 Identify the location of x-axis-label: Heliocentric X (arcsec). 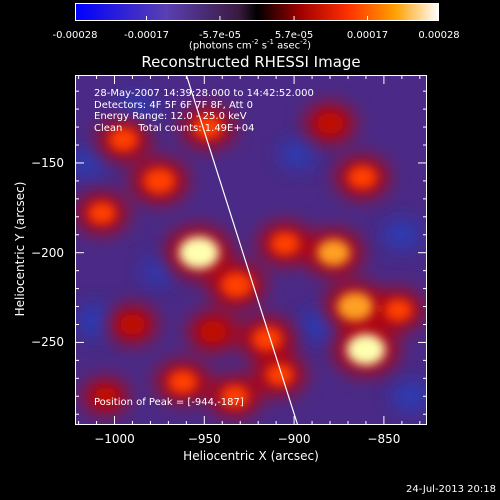
(251, 456).